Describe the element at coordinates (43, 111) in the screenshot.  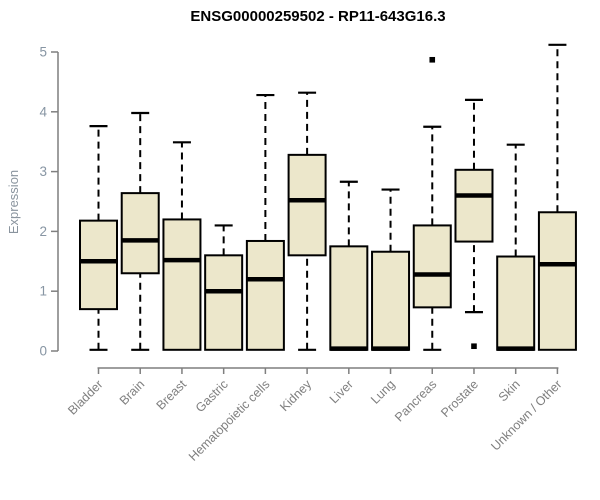
I see `y-tick-label: 4` at that location.